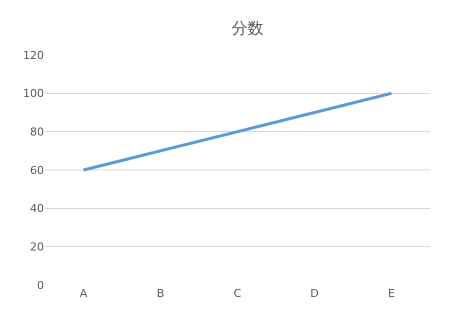 This screenshot has width=450, height=320. I want to click on y-tick-label: 40, so click(37, 209).